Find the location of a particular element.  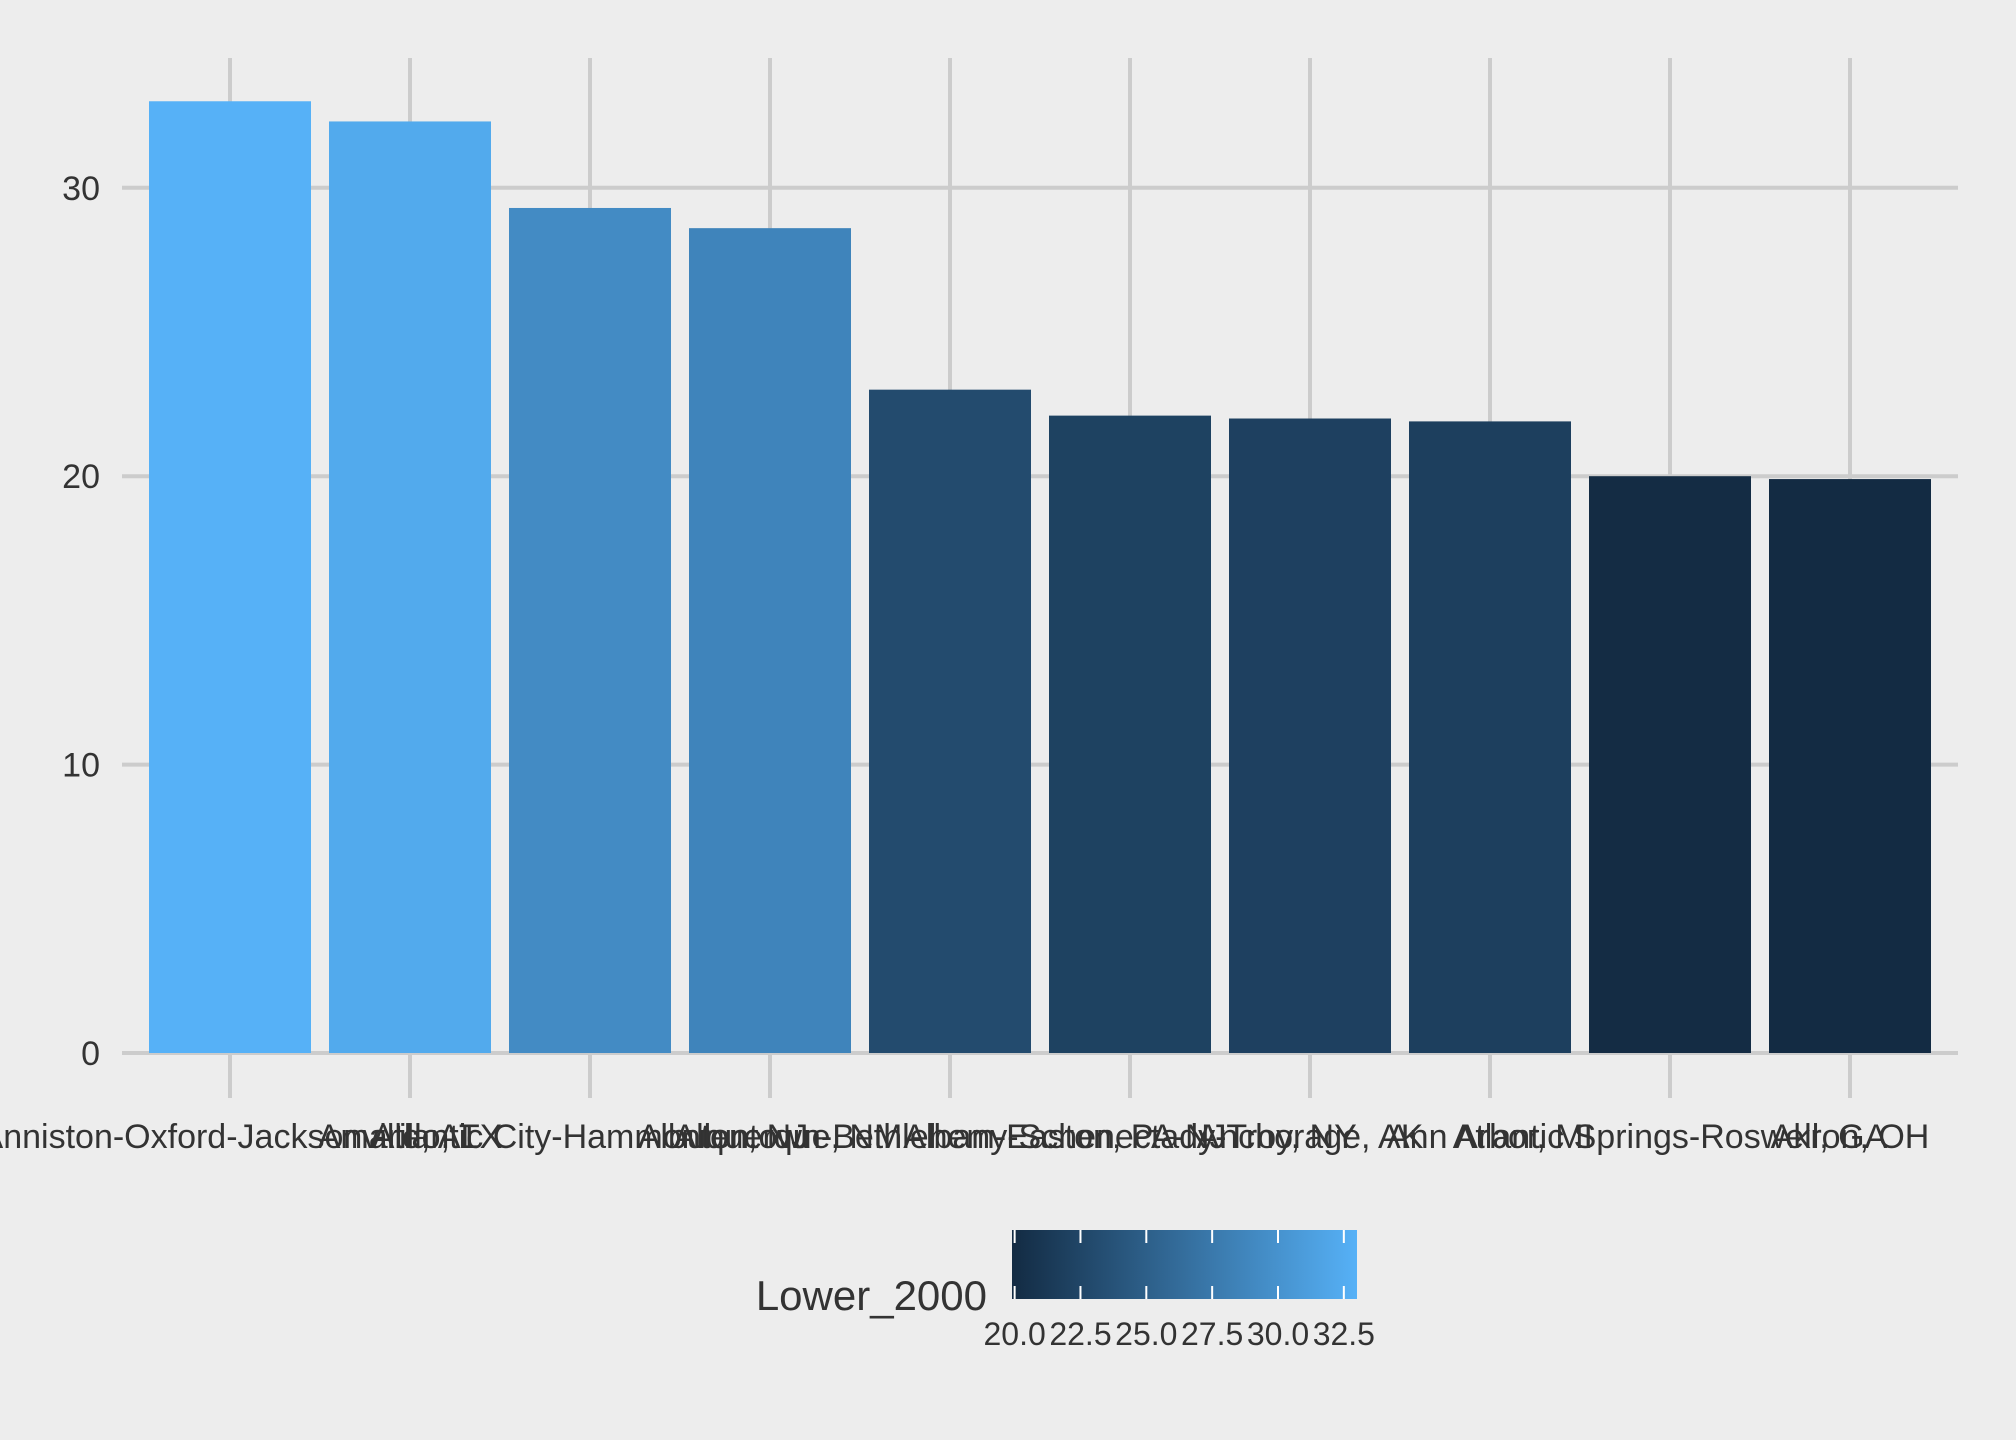

y-tick-label: 30 is located at coordinates (81, 189).